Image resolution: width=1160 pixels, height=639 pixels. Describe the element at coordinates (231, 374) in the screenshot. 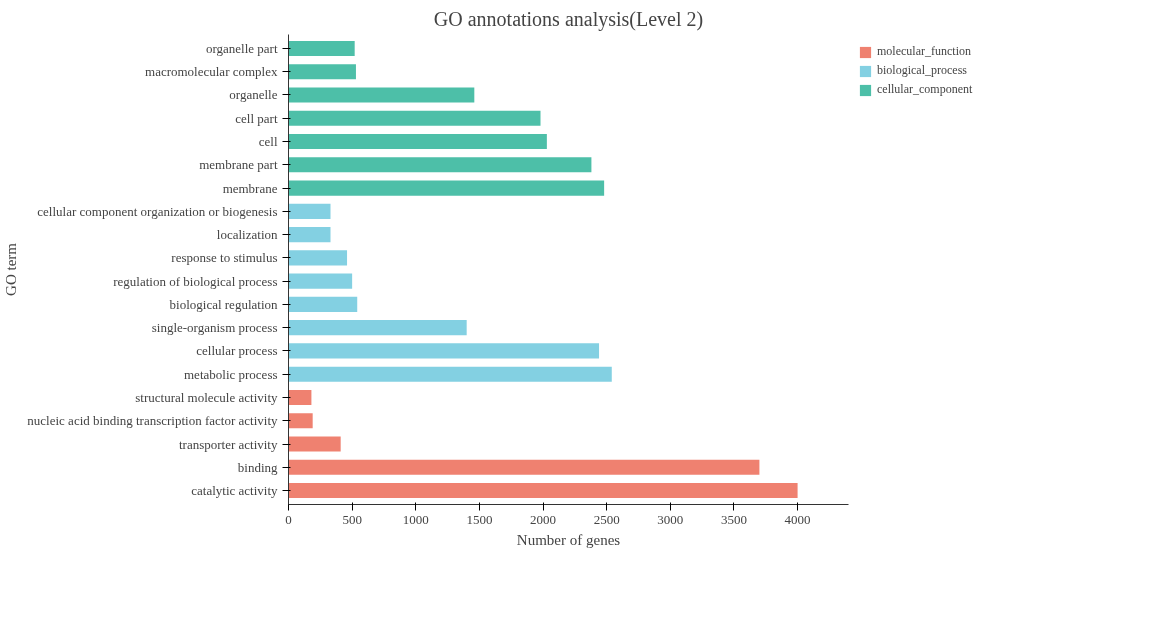

I see `y-tick-label: metabolic process` at that location.